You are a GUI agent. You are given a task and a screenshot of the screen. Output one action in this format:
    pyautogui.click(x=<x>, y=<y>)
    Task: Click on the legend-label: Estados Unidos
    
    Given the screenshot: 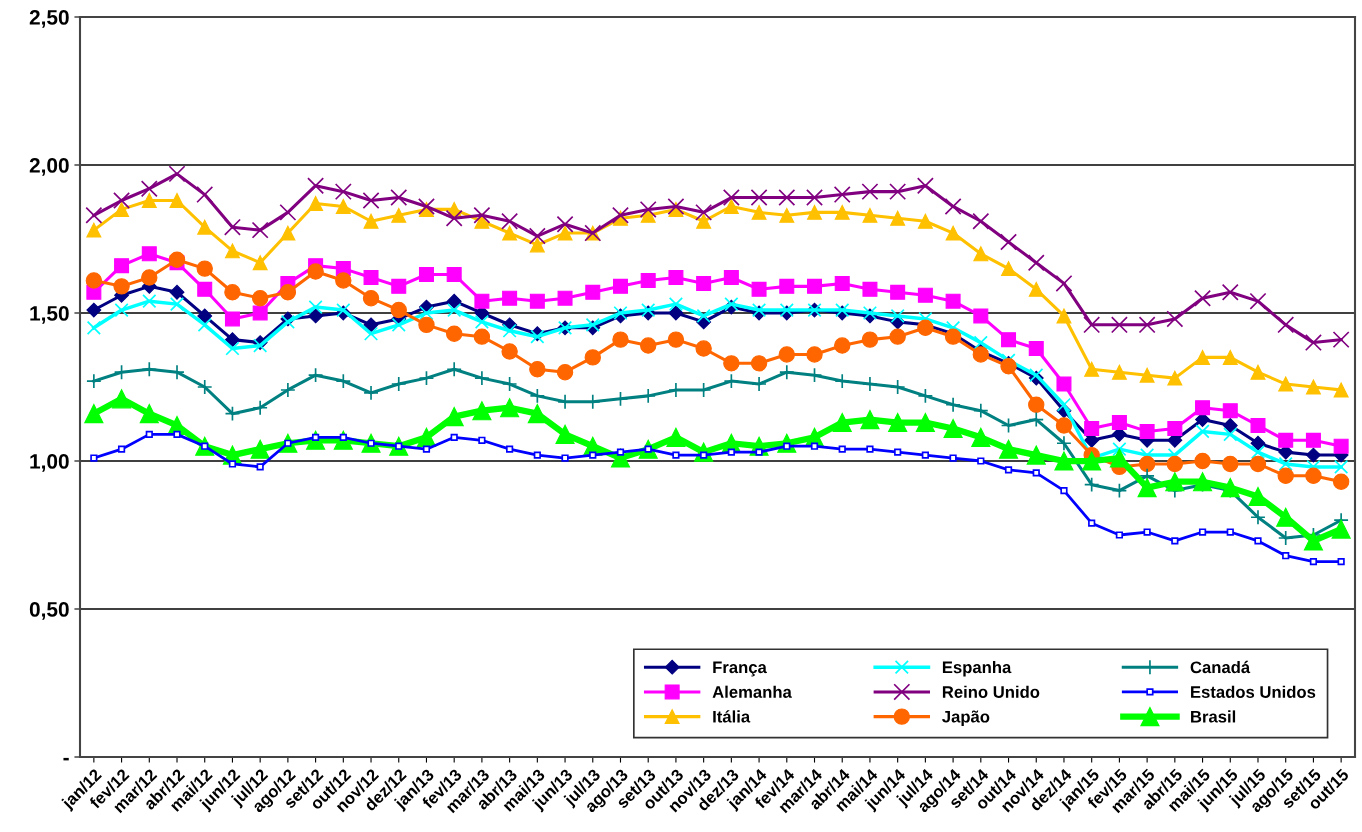 What is the action you would take?
    pyautogui.click(x=1253, y=691)
    